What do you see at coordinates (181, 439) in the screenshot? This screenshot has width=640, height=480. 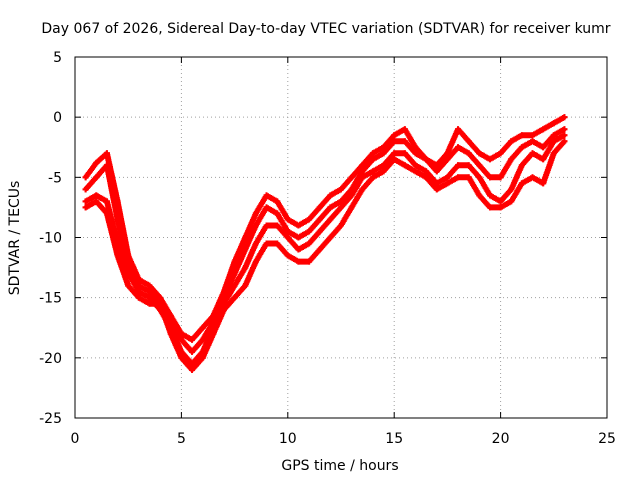 I see `x-tick-label: 5` at bounding box center [181, 439].